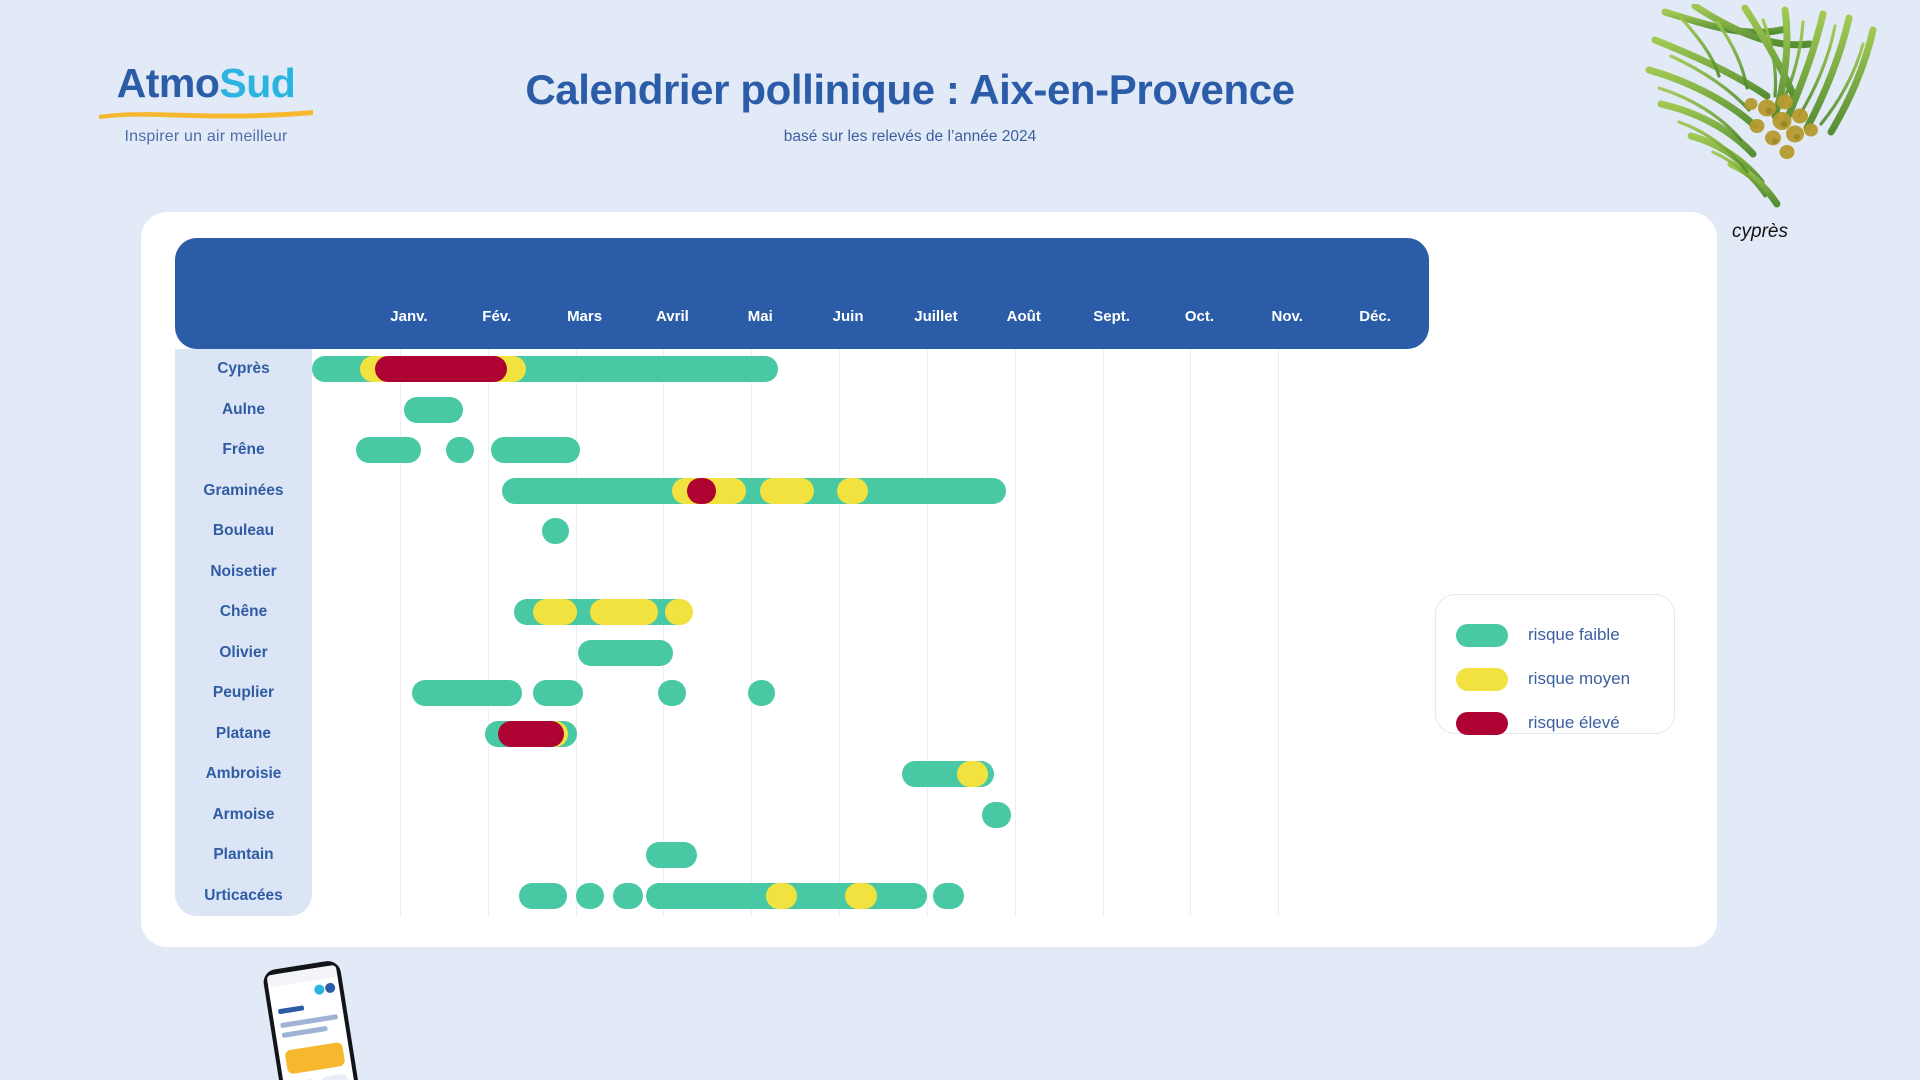 Image resolution: width=1920 pixels, height=1080 pixels. I want to click on species-label-armoise: Armoise, so click(243, 814).